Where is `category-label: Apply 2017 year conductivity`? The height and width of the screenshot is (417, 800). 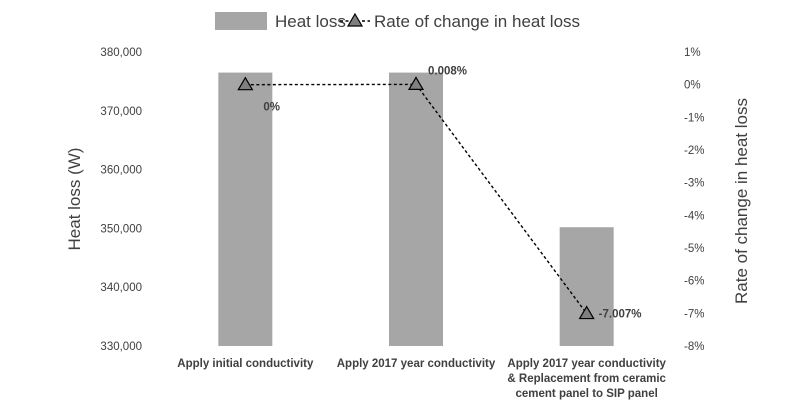
category-label: Apply 2017 year conductivity is located at coordinates (416, 364).